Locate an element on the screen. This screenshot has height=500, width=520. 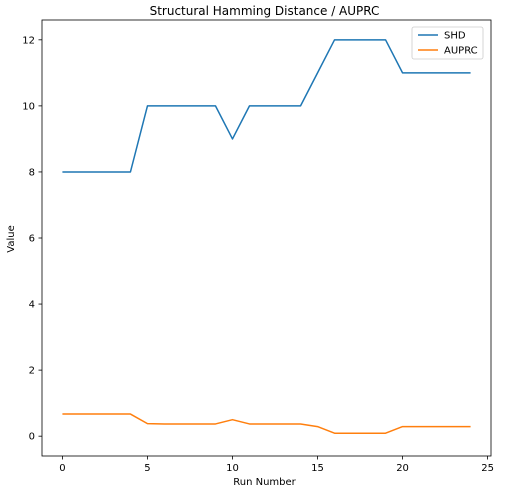
series-line-auprc is located at coordinates (266, 423).